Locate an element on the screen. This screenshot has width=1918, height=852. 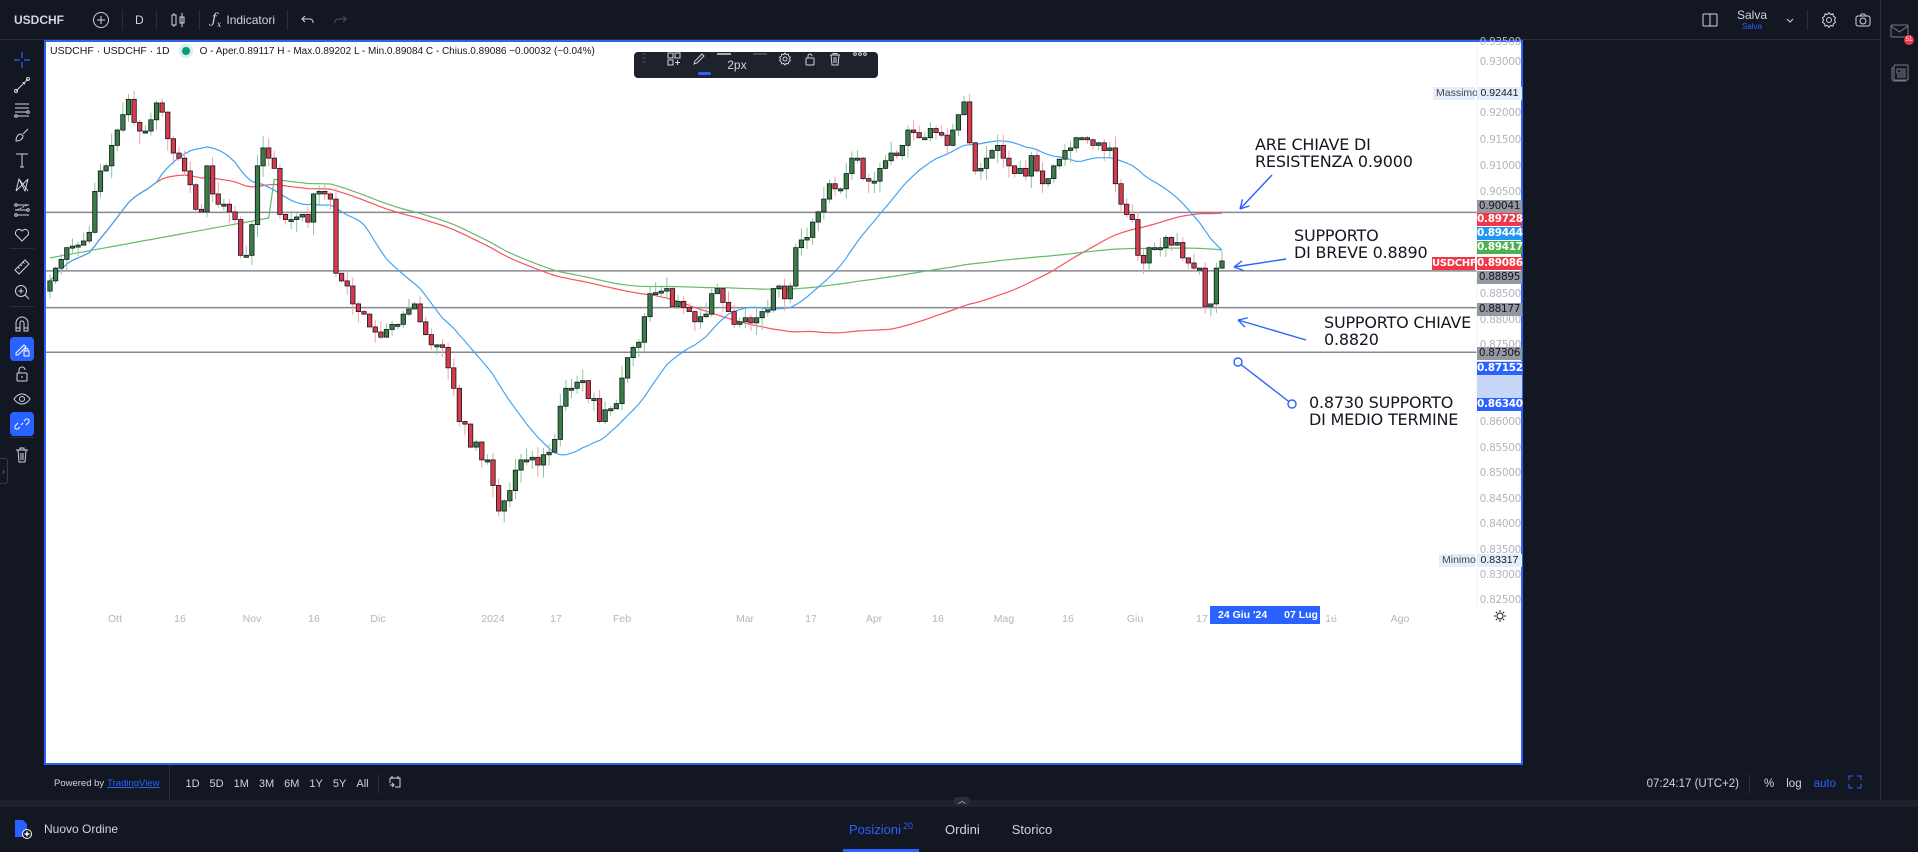
fib-tool is located at coordinates (22, 110).